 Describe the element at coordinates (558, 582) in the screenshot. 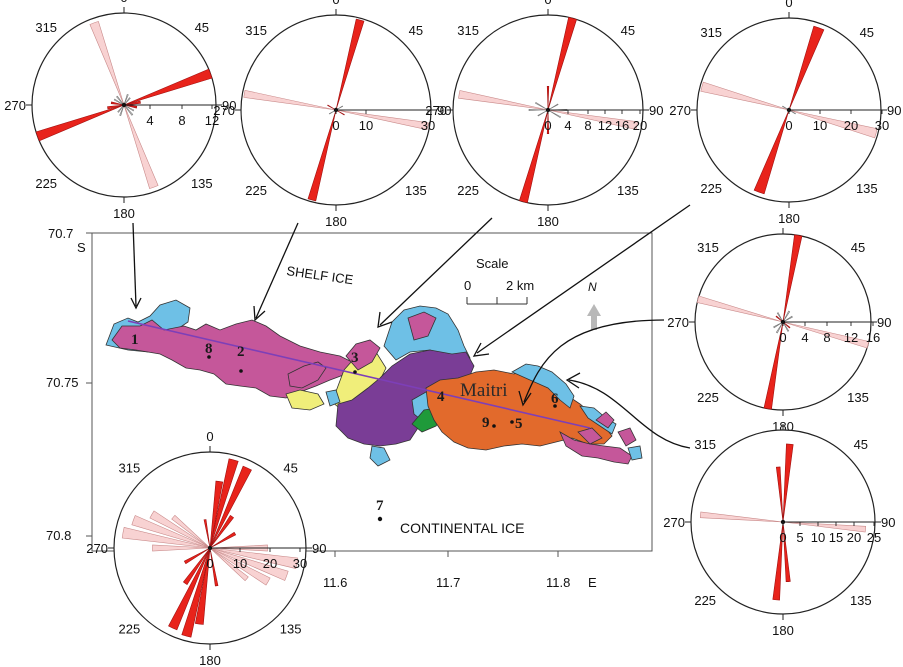

I see `lon-tick-11-8: 11.8` at that location.